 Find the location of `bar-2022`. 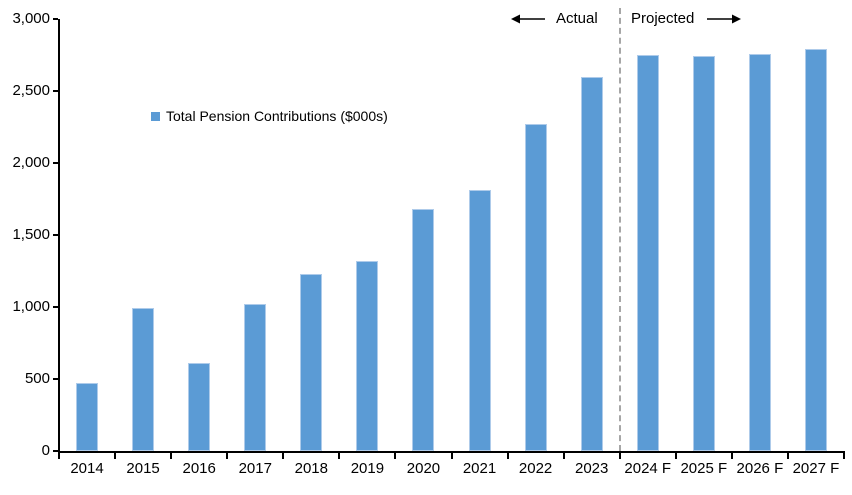

bar-2022 is located at coordinates (535, 287).